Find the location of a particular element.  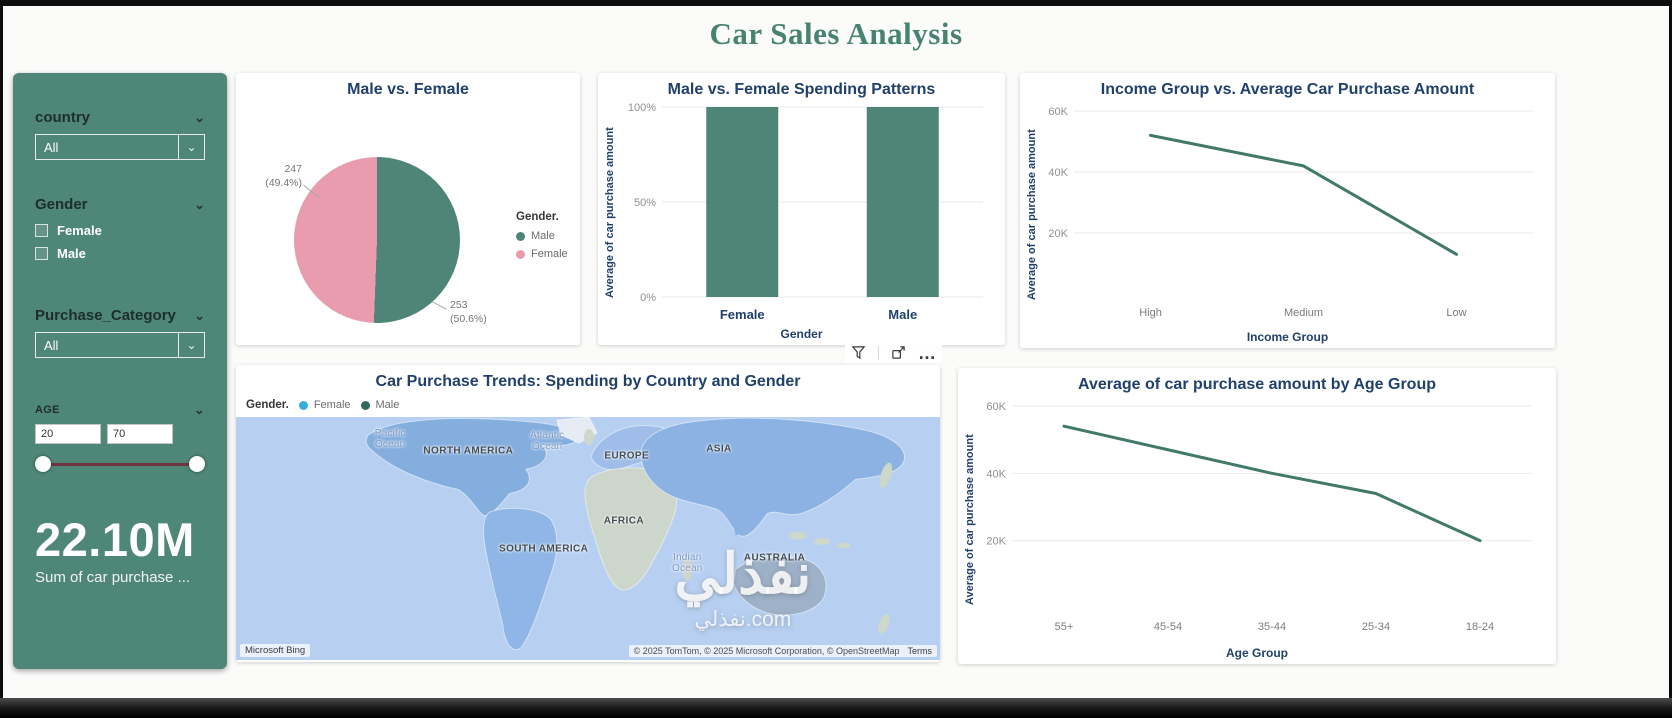

x-tick-label: High is located at coordinates (1150, 313).